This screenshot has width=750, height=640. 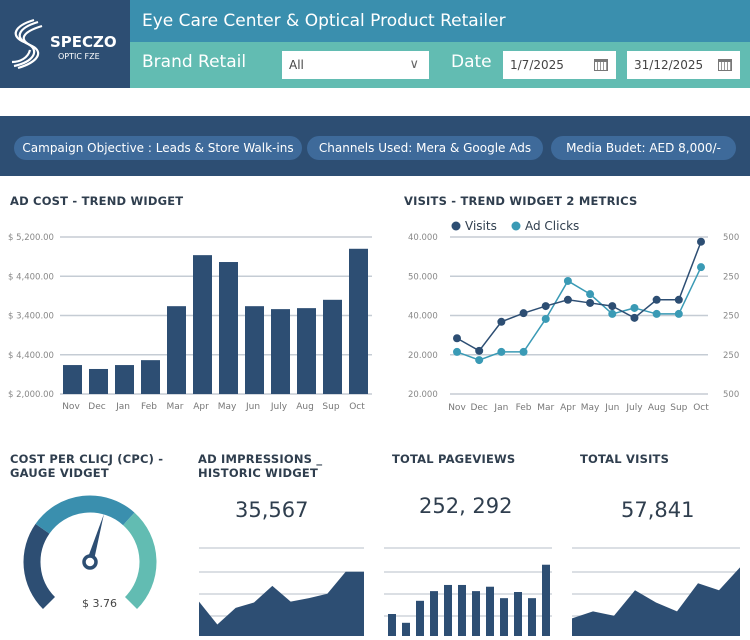 What do you see at coordinates (579, 313) in the screenshot?
I see `series-line-ad-clicks` at bounding box center [579, 313].